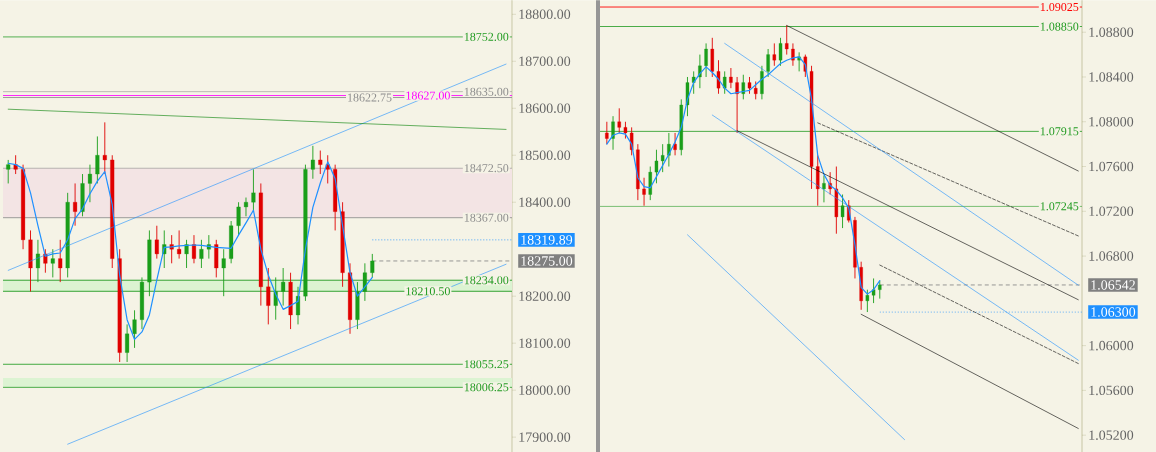 This screenshot has width=1156, height=452. I want to click on ref-line-label: 18622.75, so click(370, 97).